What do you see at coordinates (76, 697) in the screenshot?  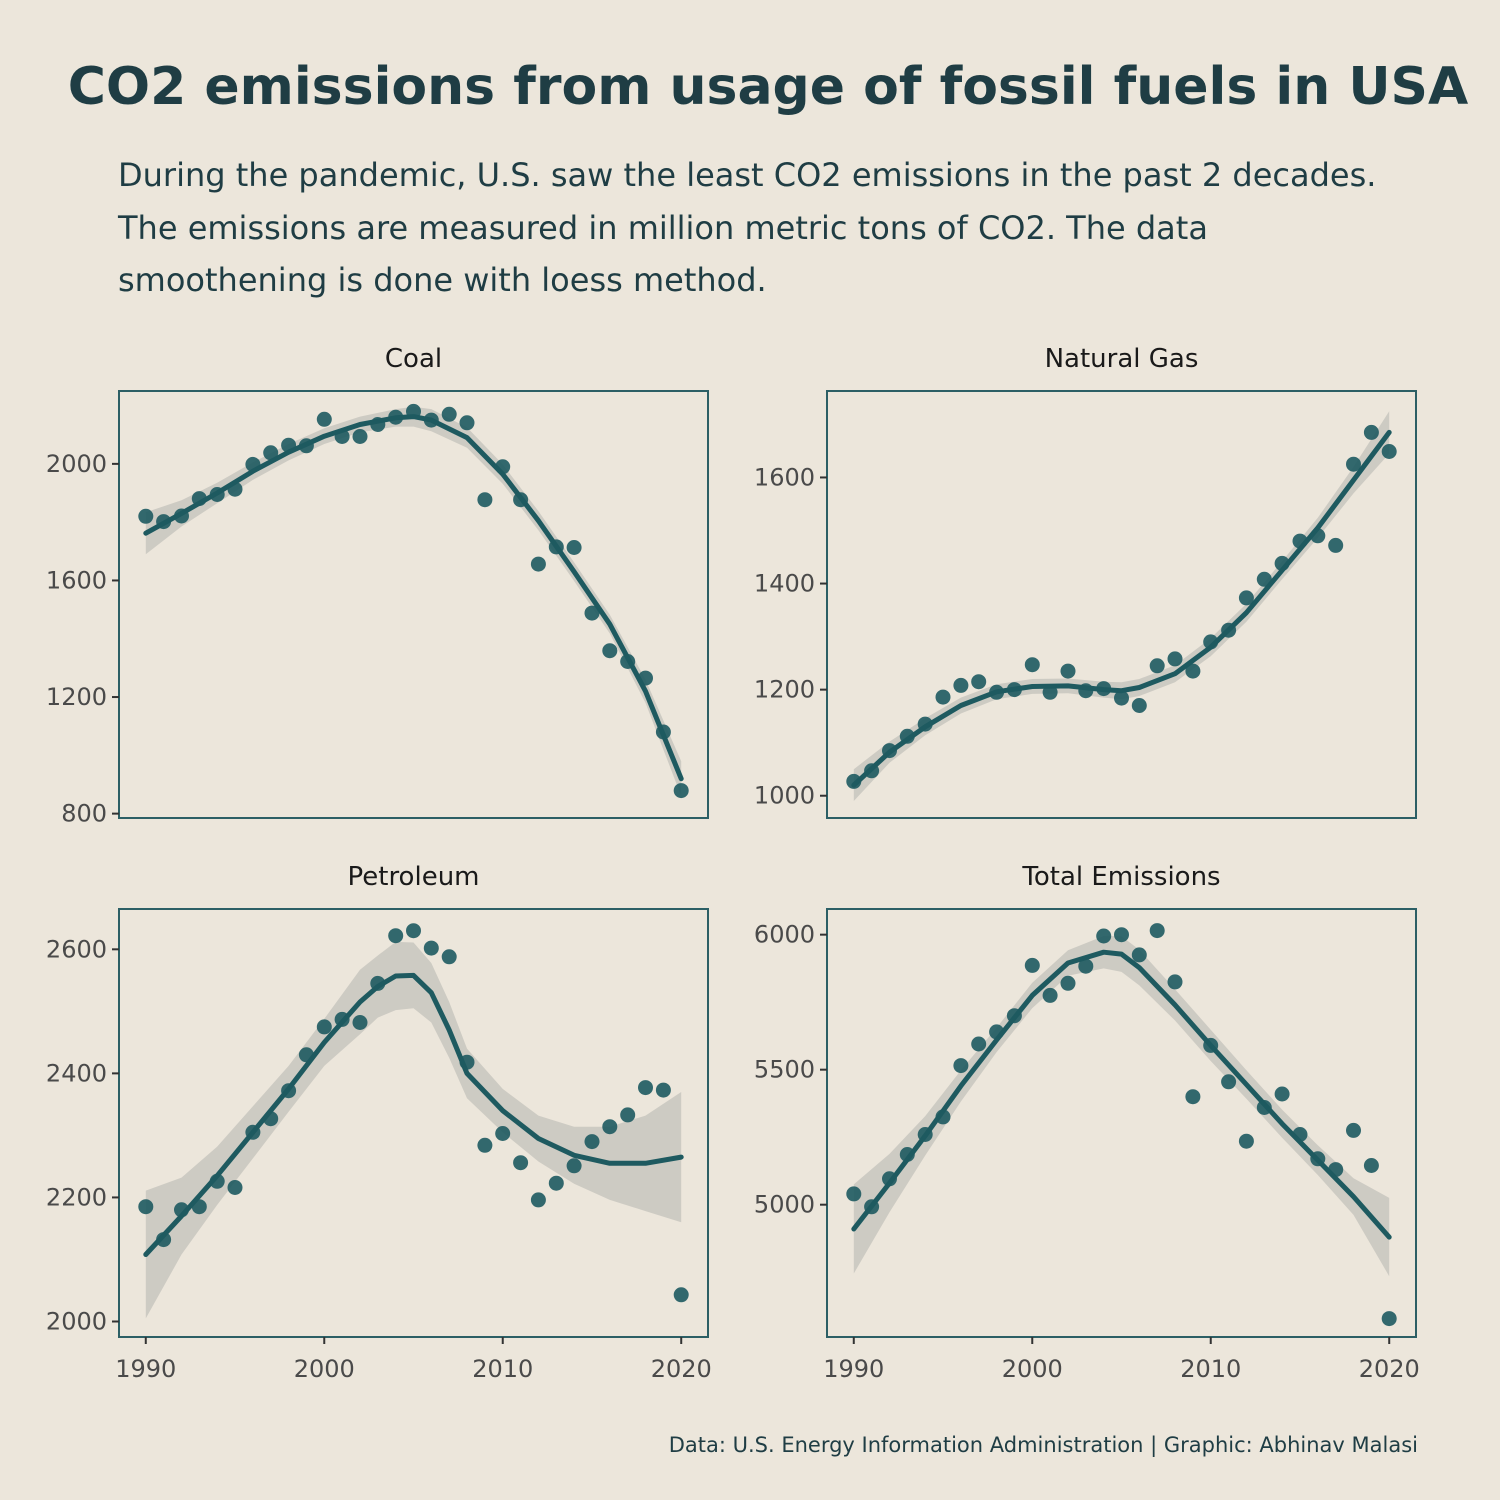 I see `y-tick-label-coal-1200: 1200` at bounding box center [76, 697].